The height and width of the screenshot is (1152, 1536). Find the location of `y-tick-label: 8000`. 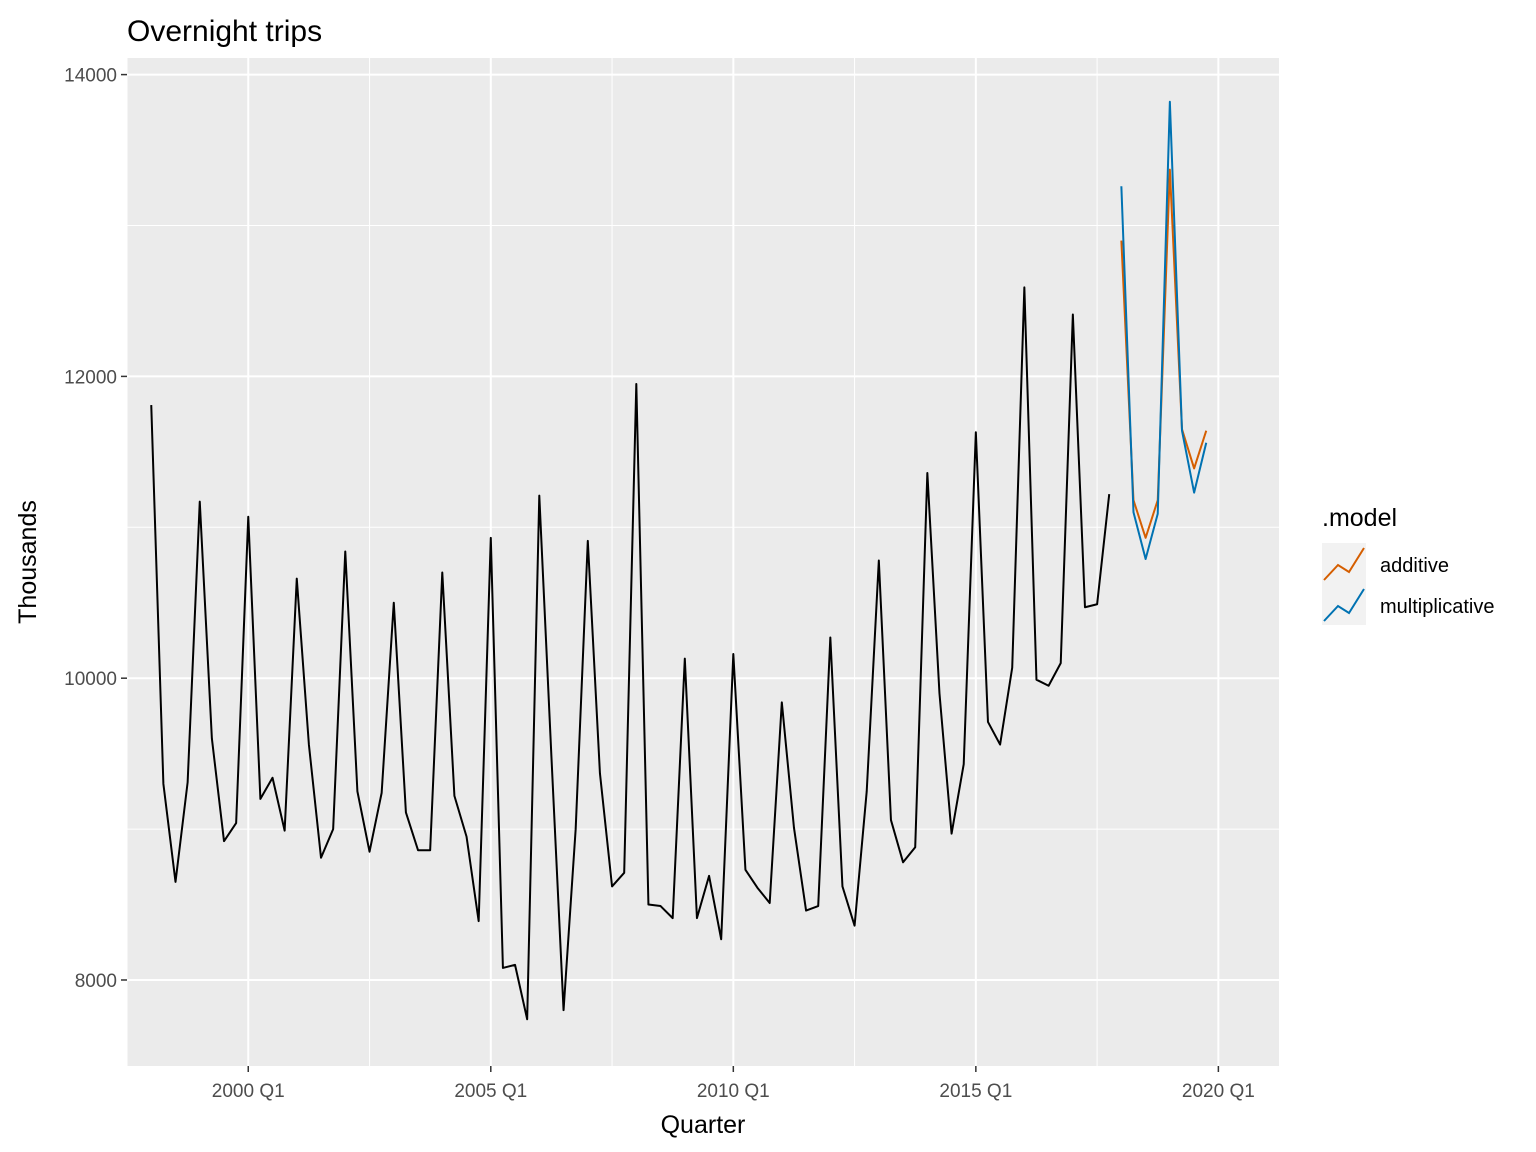

y-tick-label: 8000 is located at coordinates (96, 981).